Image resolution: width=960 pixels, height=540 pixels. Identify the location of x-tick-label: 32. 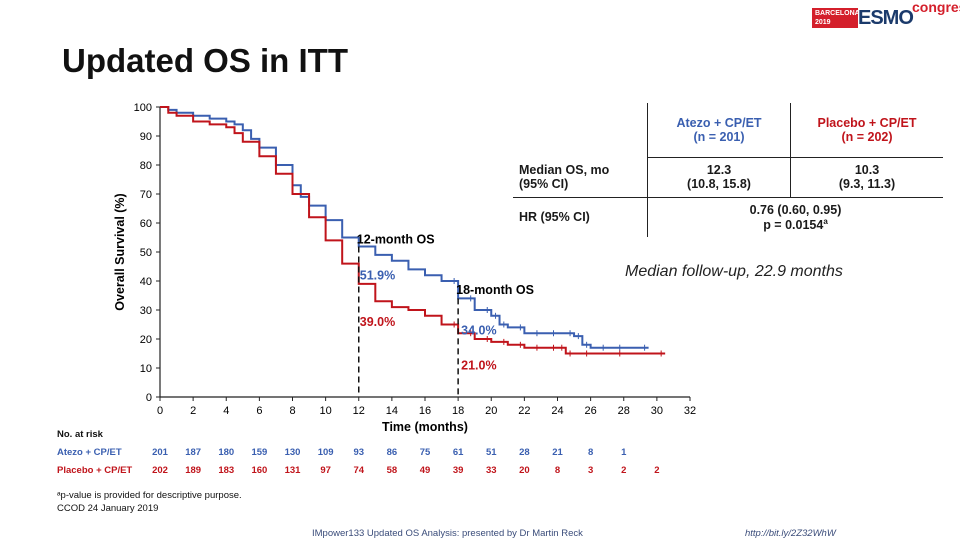
(690, 411).